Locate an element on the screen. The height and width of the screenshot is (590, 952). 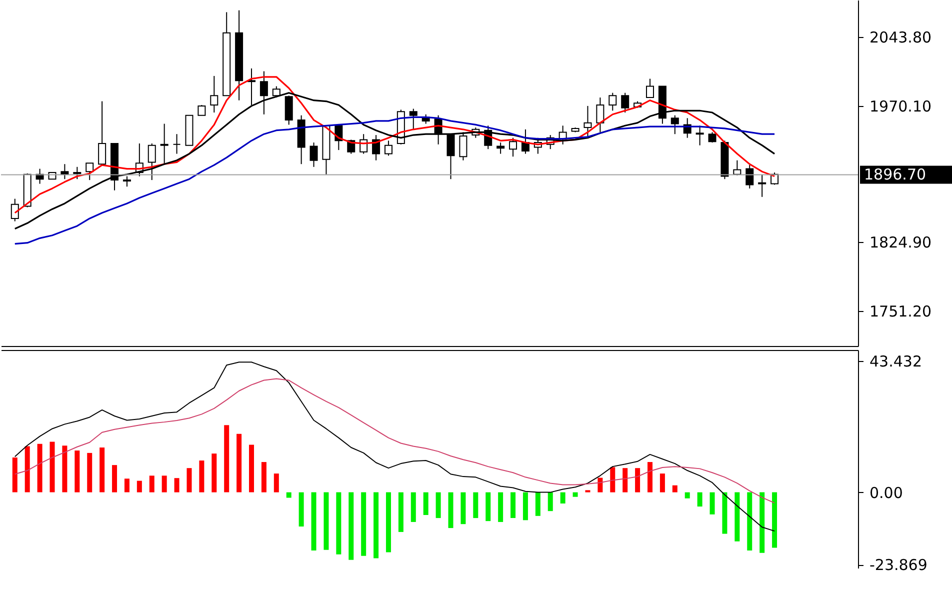
y-tick-label: 0.00 is located at coordinates (886, 493).